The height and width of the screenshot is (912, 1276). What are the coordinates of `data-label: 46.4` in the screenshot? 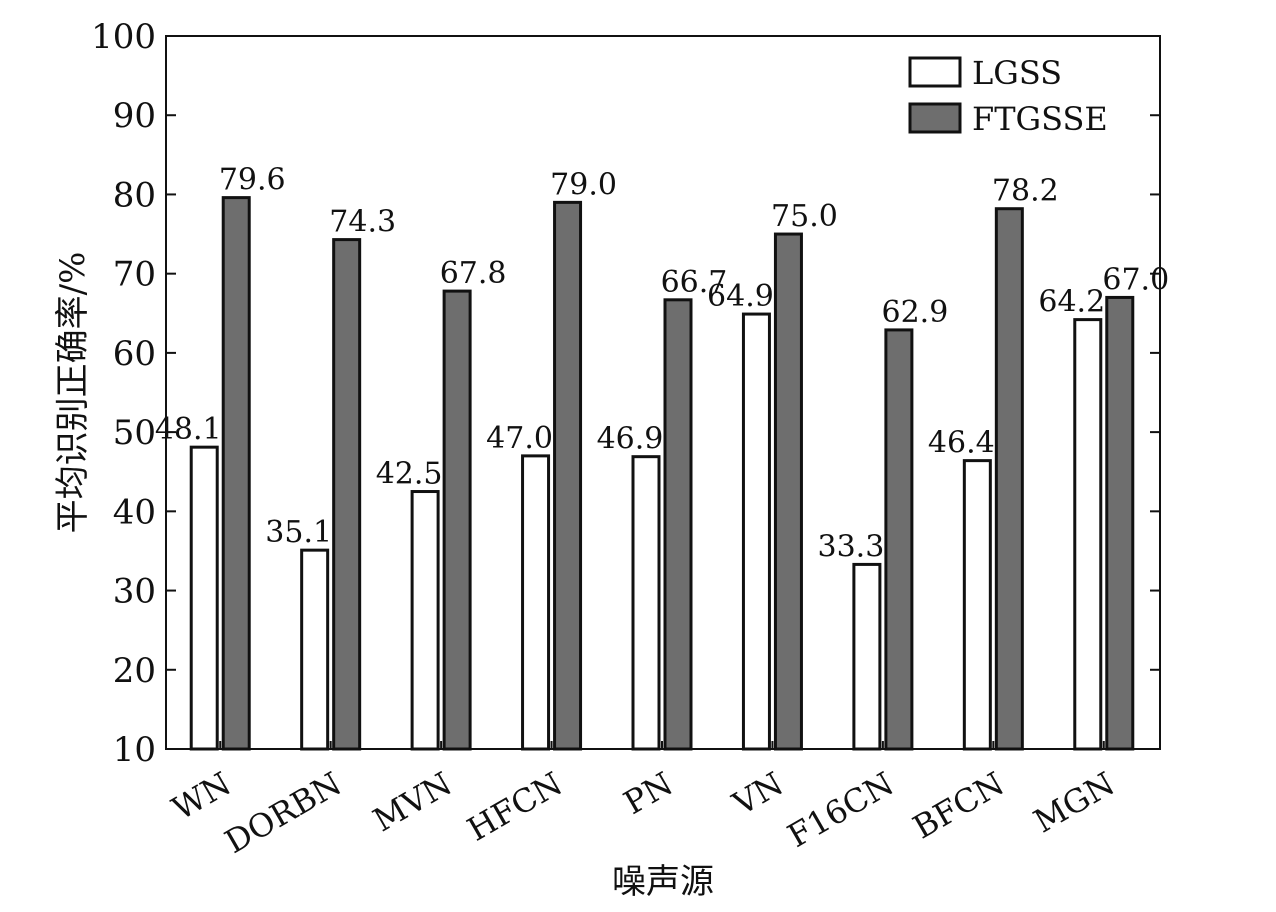 It's located at (961, 443).